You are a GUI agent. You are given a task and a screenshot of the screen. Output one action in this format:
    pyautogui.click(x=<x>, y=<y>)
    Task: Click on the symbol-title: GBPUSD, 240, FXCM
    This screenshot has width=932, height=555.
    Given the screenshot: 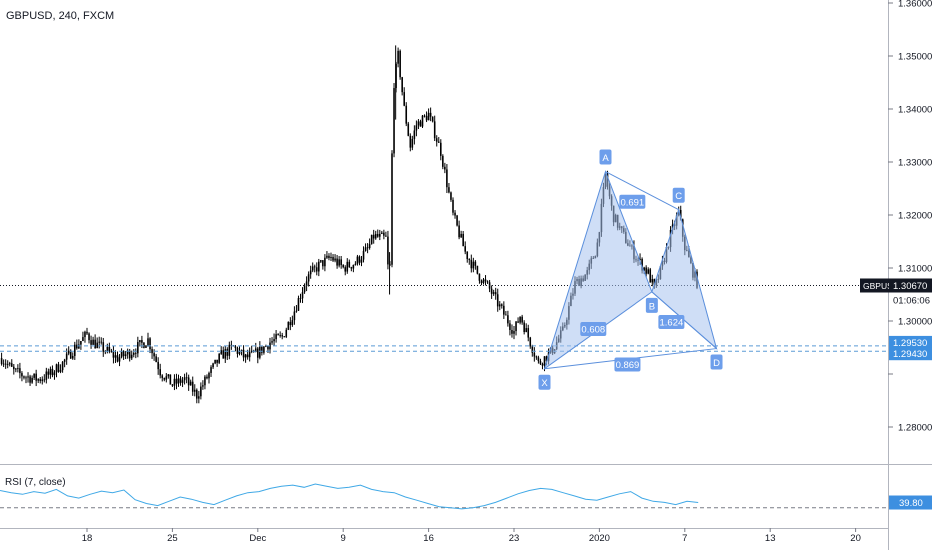 What is the action you would take?
    pyautogui.click(x=60, y=16)
    